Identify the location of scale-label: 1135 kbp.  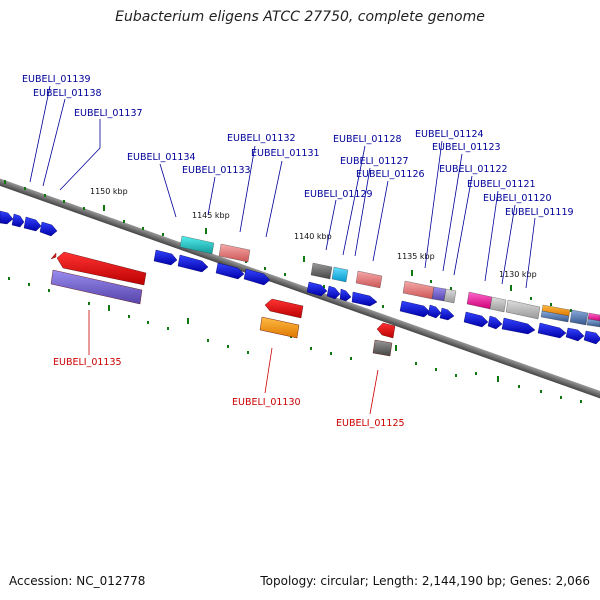
(416, 256).